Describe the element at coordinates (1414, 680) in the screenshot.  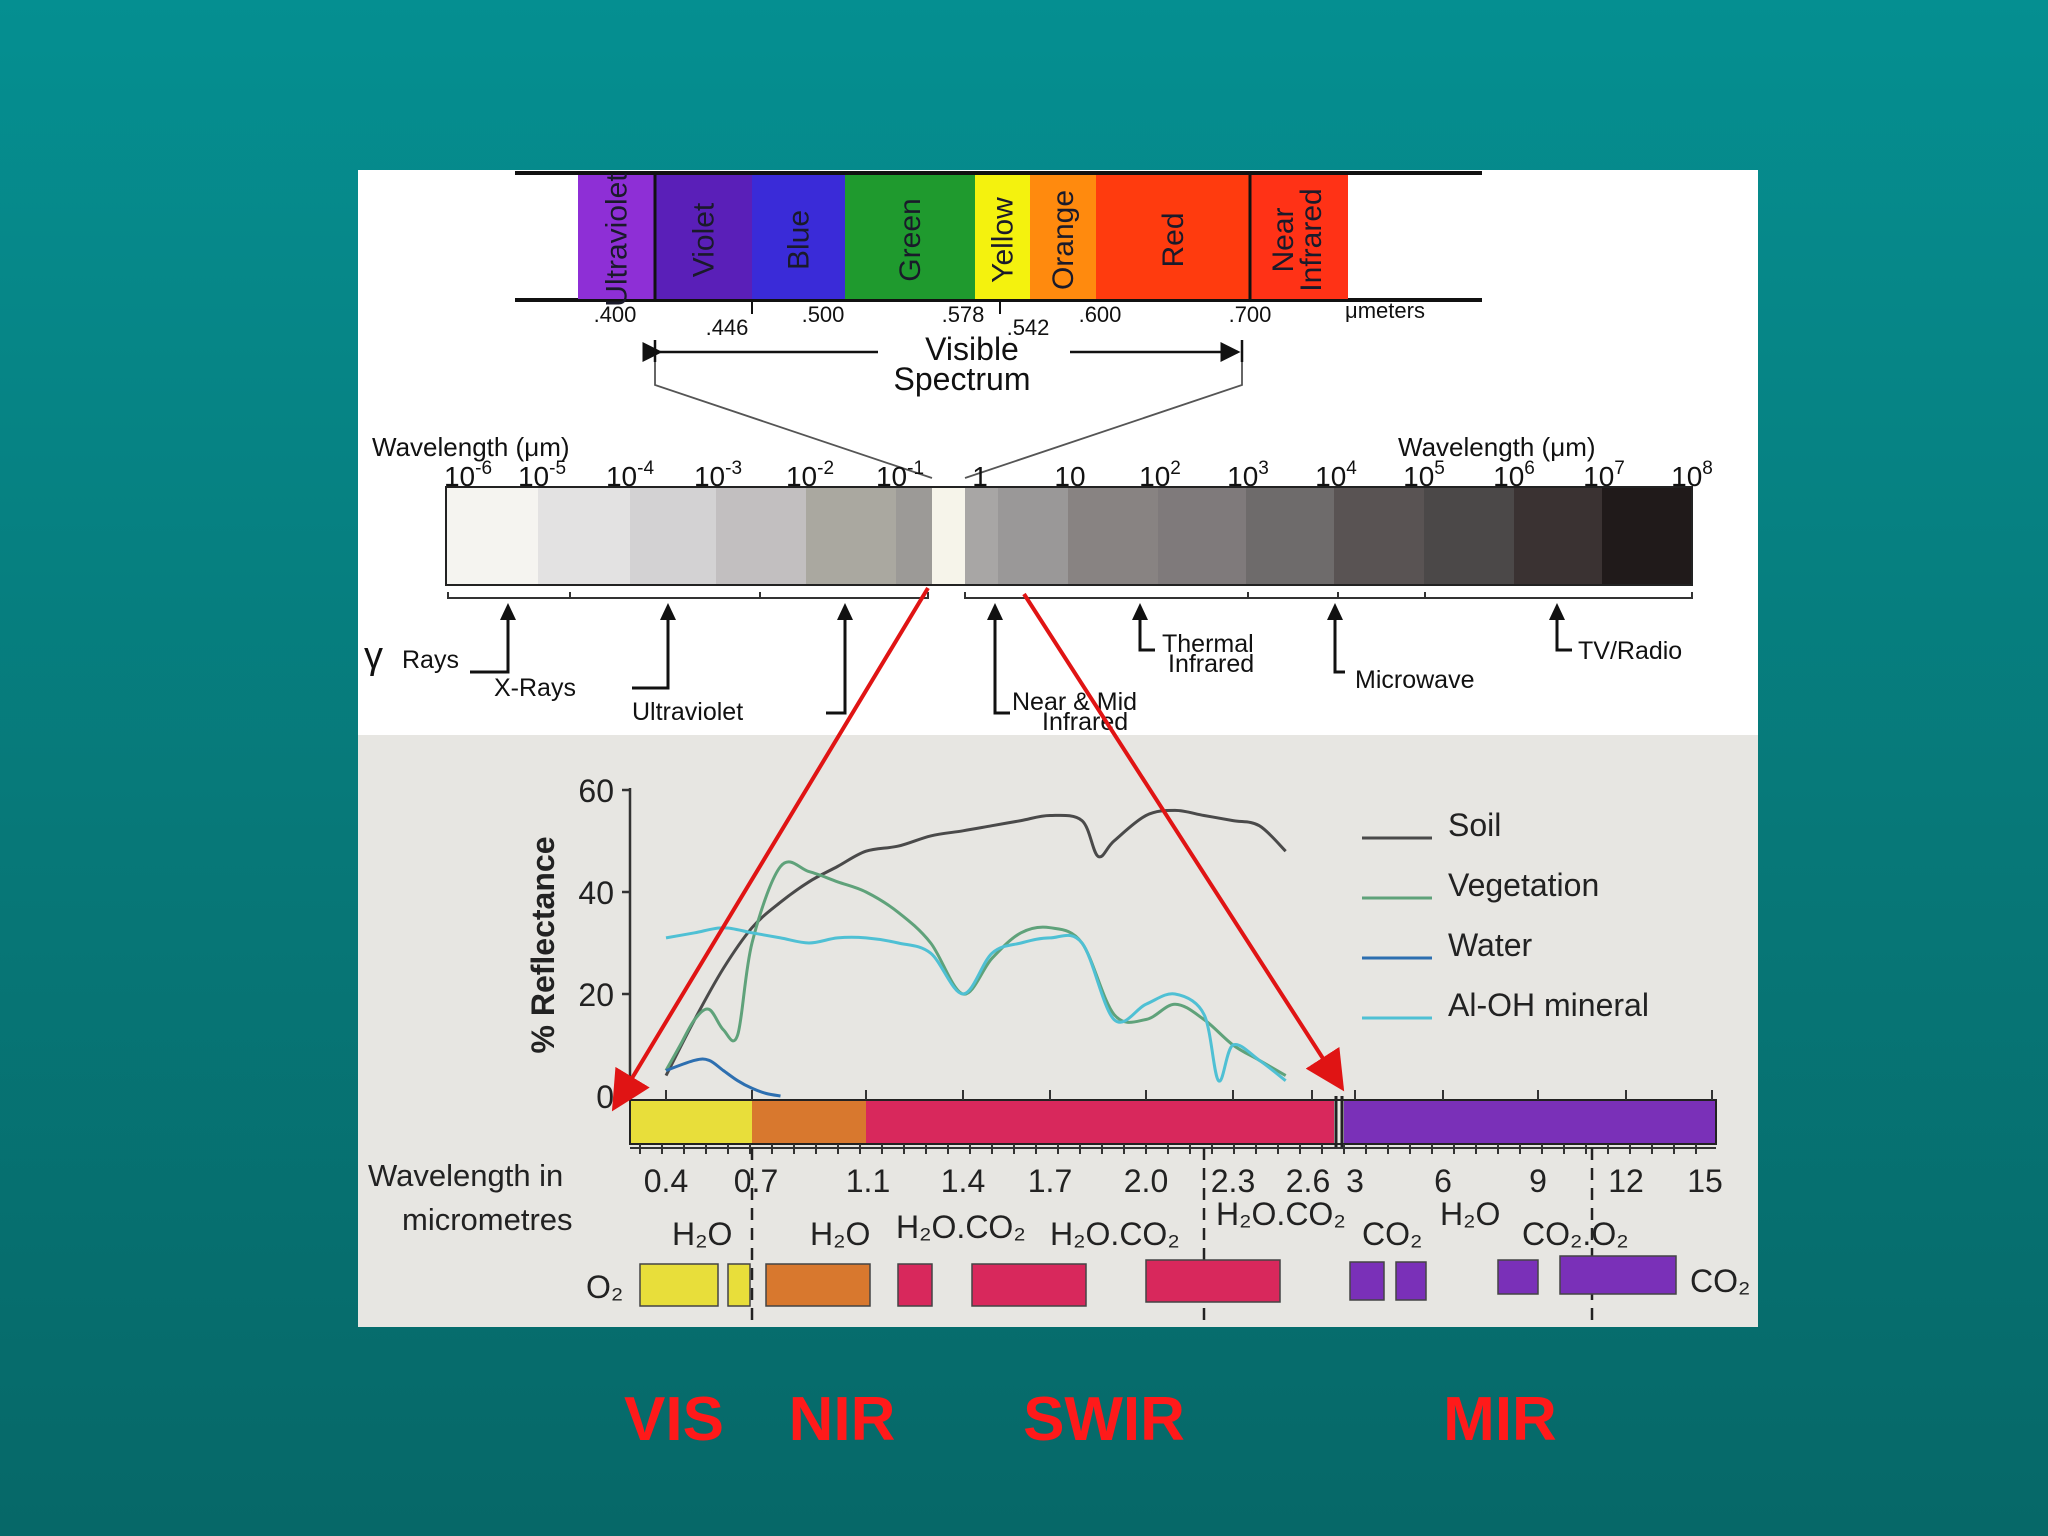
I see `microwave-label: Microwave` at that location.